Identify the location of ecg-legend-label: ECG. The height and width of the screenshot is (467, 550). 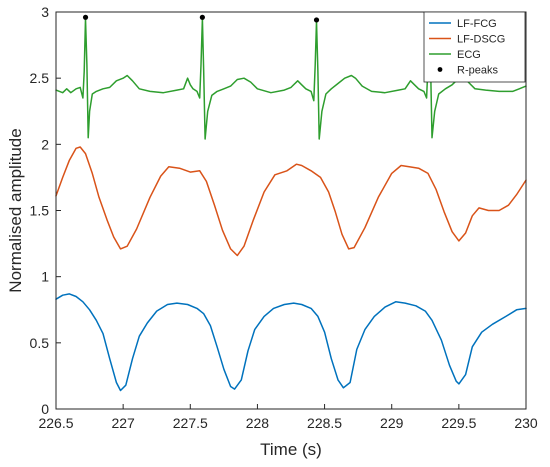
(469, 55).